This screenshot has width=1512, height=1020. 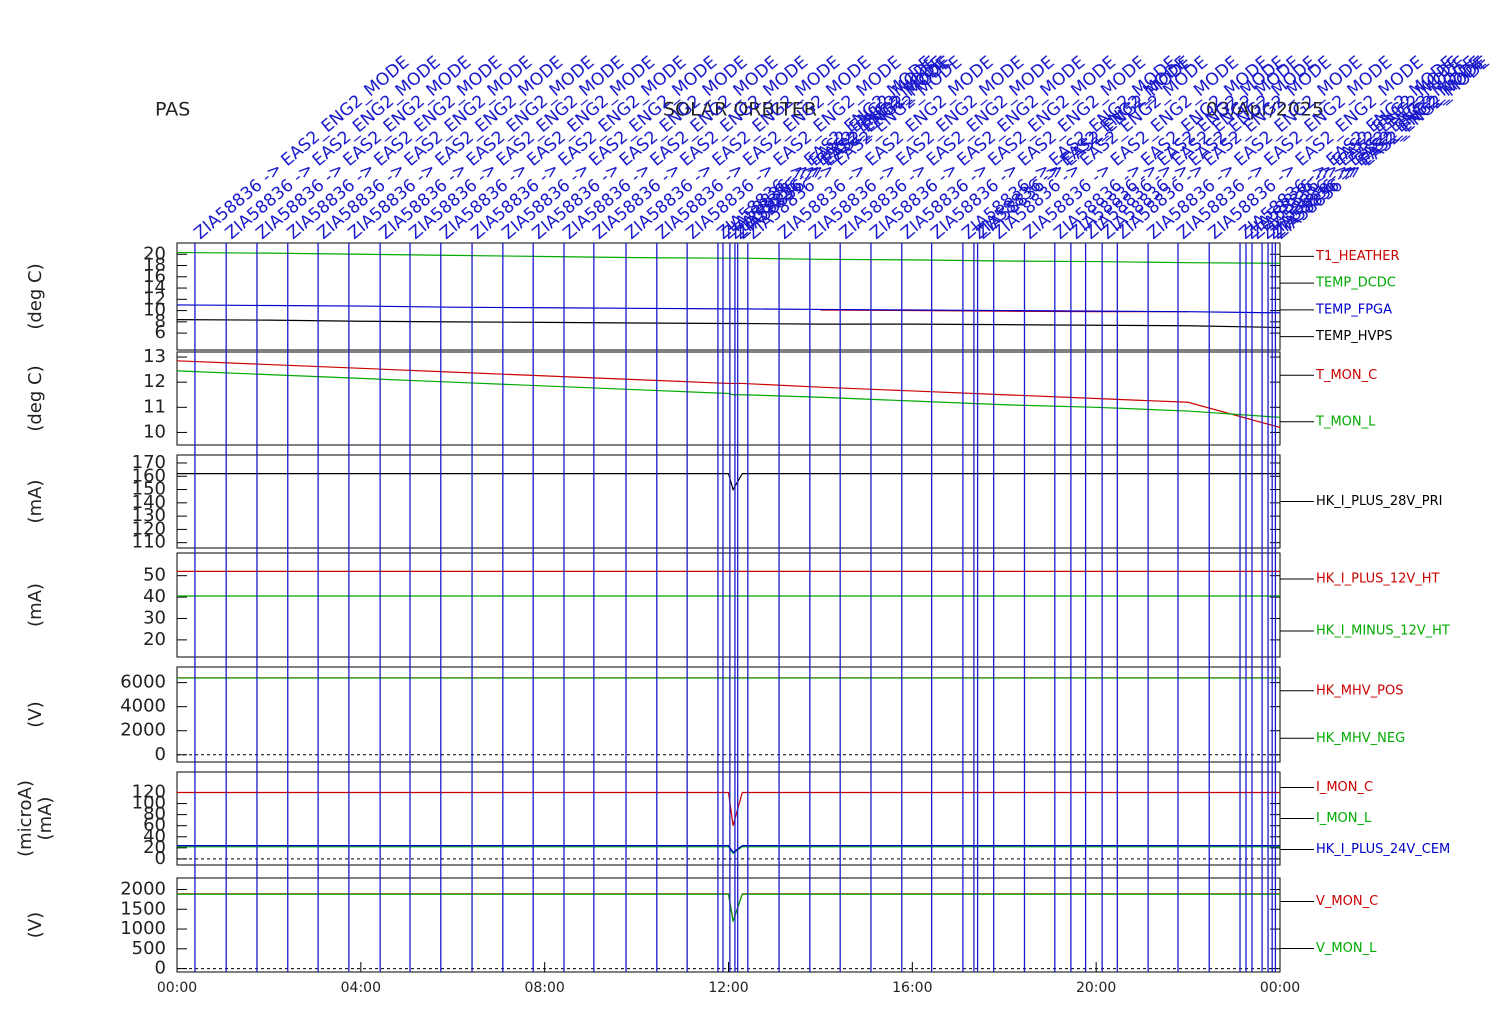 What do you see at coordinates (1346, 948) in the screenshot?
I see `legend-label: V_MON_L` at bounding box center [1346, 948].